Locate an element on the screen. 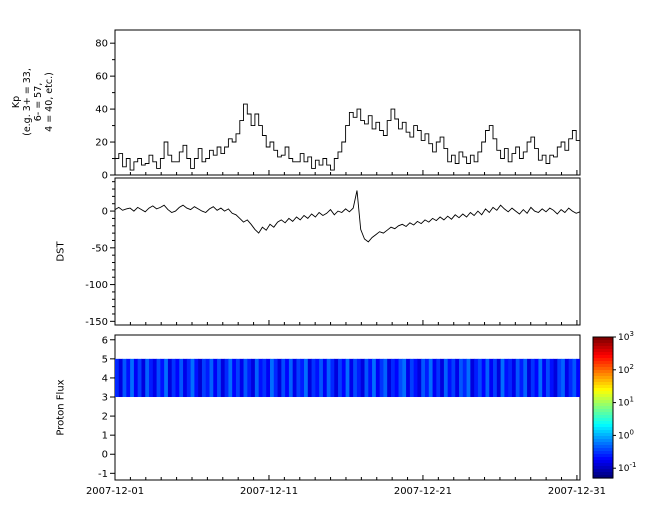 The image size is (665, 523). flux-ytick-label: 4 is located at coordinates (105, 378).